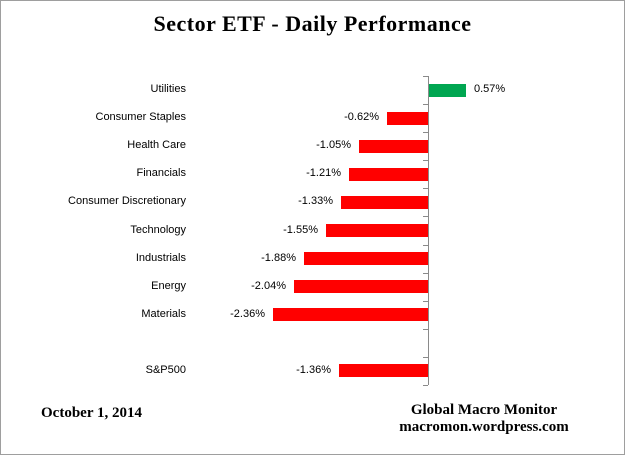 Image resolution: width=625 pixels, height=455 pixels. Describe the element at coordinates (447, 90) in the screenshot. I see `positive-bar` at that location.